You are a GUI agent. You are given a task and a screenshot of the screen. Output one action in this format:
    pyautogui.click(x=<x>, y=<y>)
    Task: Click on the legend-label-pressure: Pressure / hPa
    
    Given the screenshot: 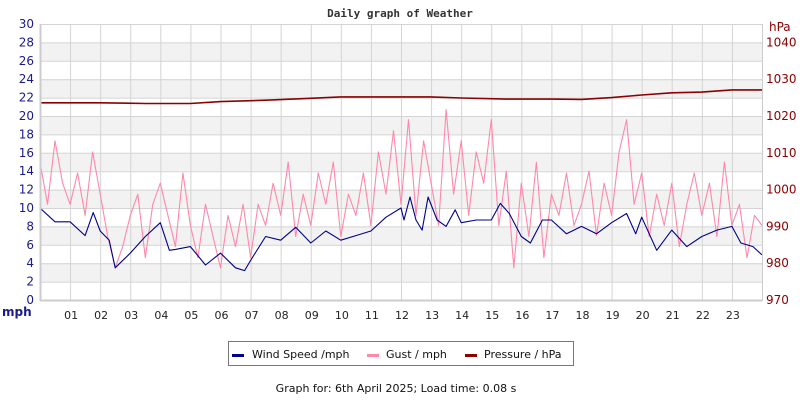 What is the action you would take?
    pyautogui.click(x=523, y=354)
    